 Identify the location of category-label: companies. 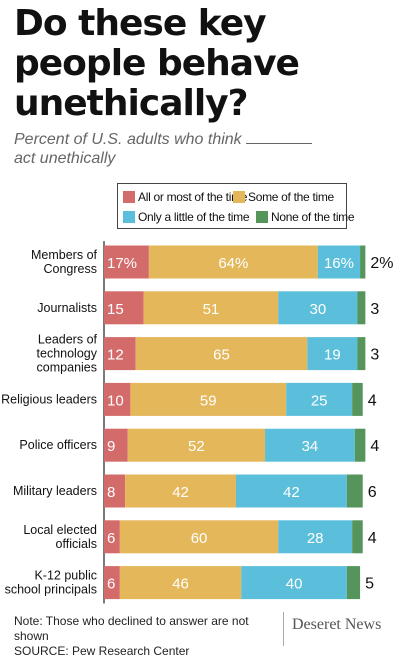
(67, 368).